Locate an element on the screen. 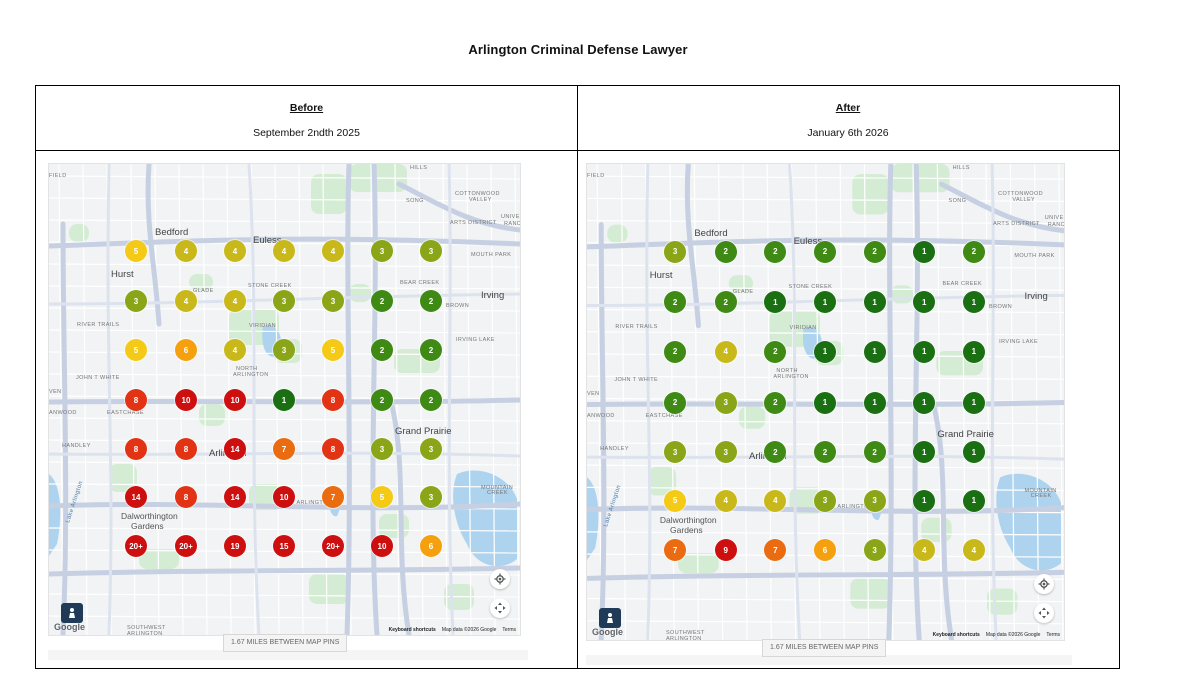 Image resolution: width=1187 pixels, height=688 pixels. rank-pin: 9 is located at coordinates (725, 550).